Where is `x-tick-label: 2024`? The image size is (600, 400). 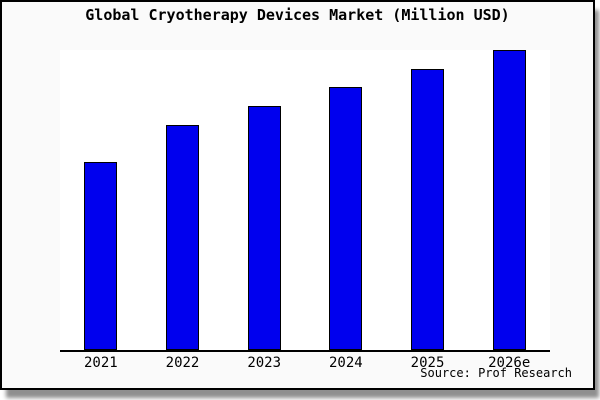
x-tick-label: 2024 is located at coordinates (345, 363).